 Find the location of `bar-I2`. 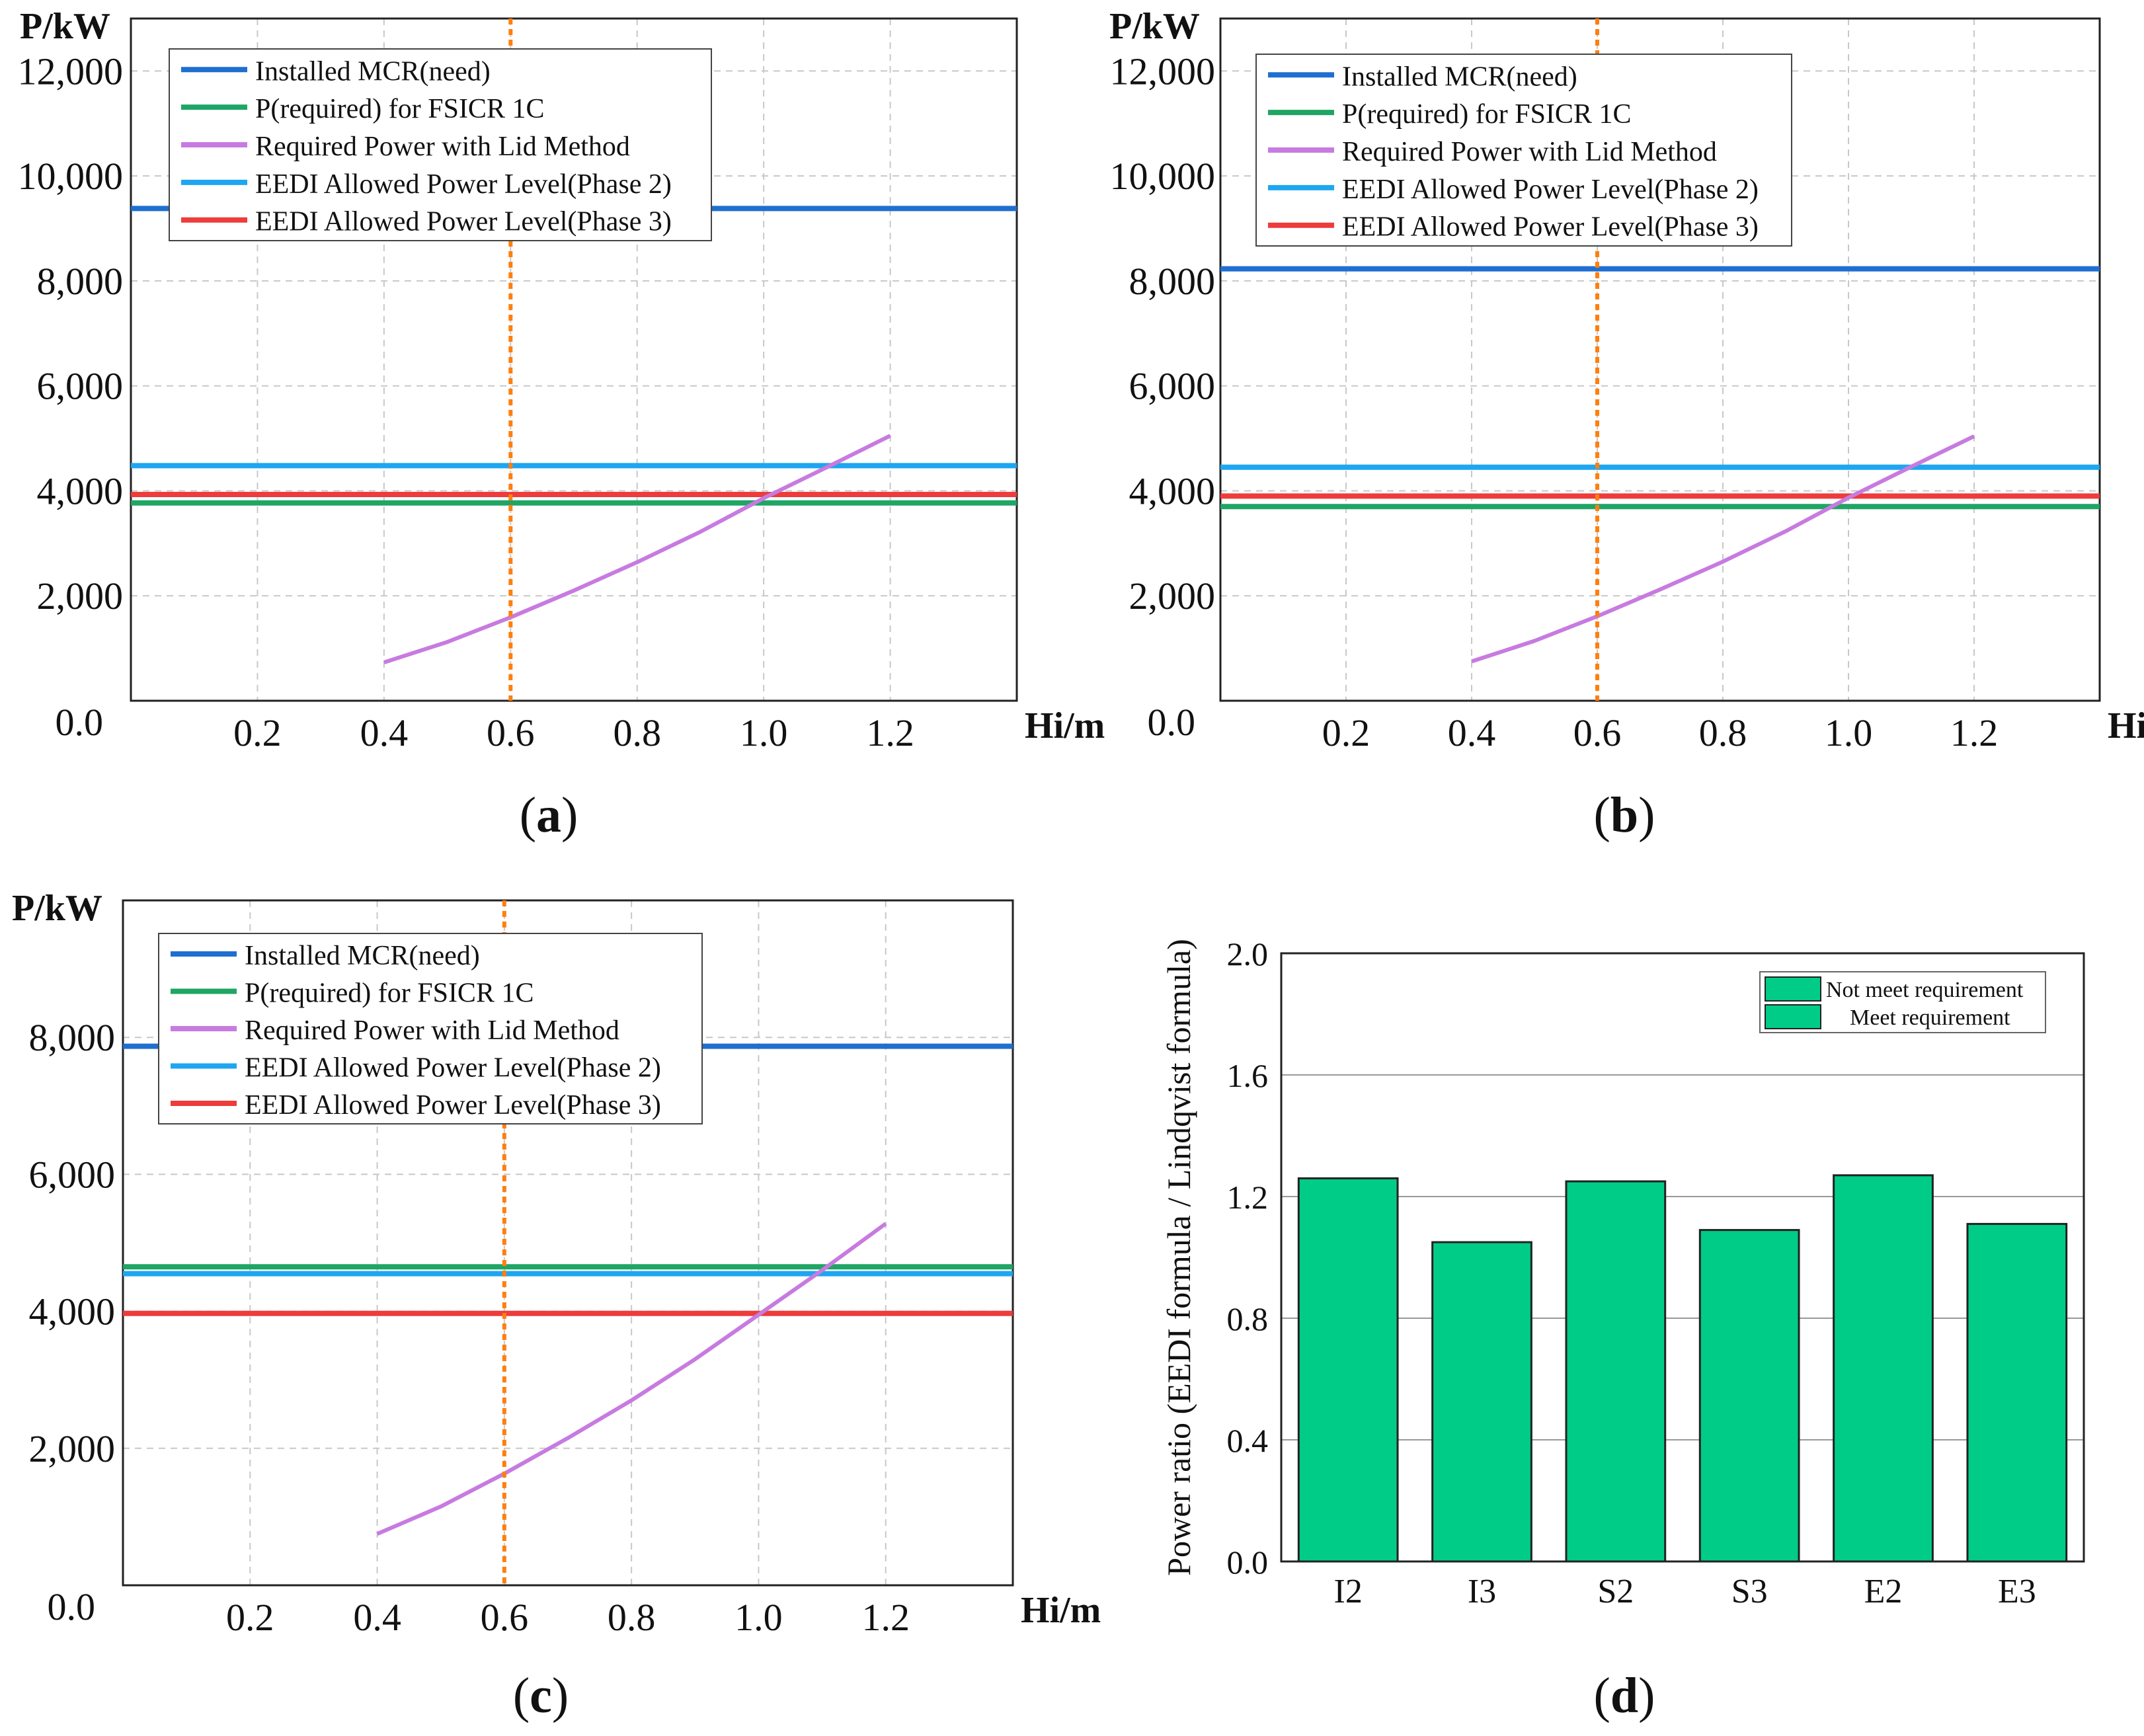

bar-I2 is located at coordinates (1348, 1370).